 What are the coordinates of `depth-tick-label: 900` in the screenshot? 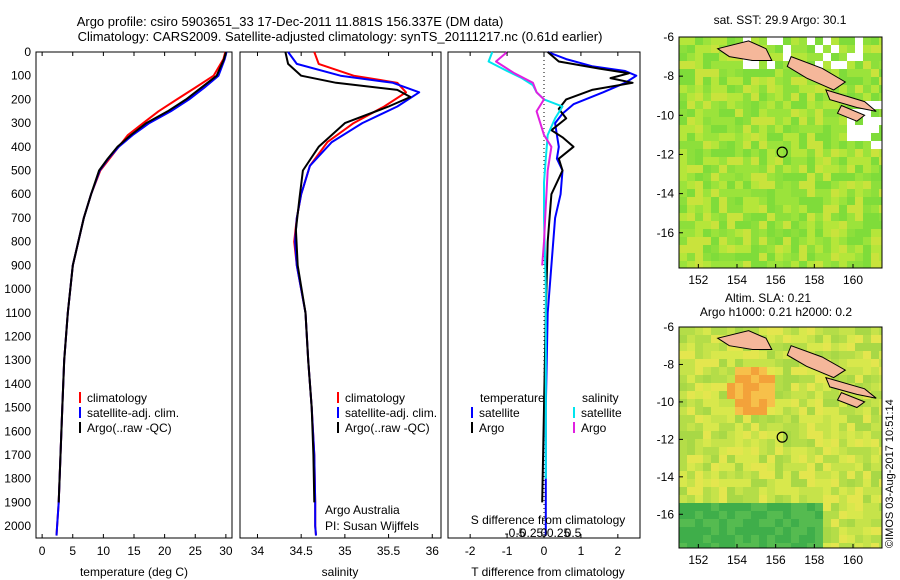 It's located at (21, 265).